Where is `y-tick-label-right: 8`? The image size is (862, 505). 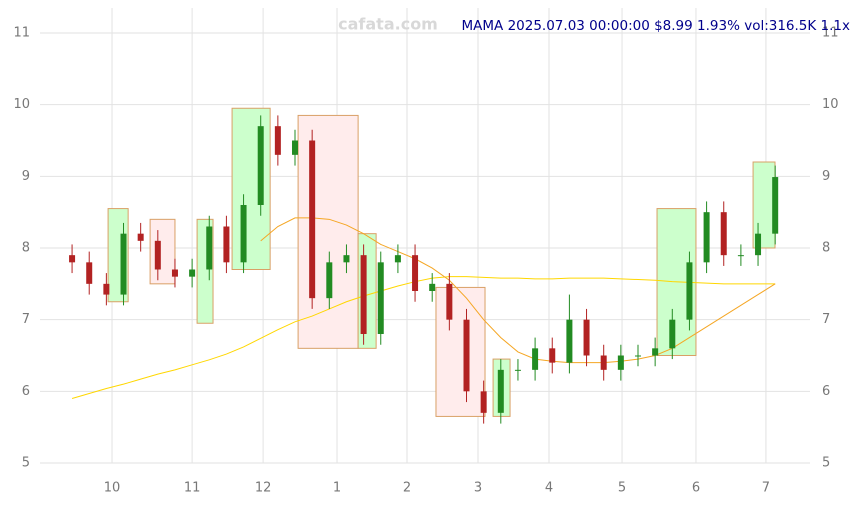
y-tick-label-right: 8 is located at coordinates (826, 248).